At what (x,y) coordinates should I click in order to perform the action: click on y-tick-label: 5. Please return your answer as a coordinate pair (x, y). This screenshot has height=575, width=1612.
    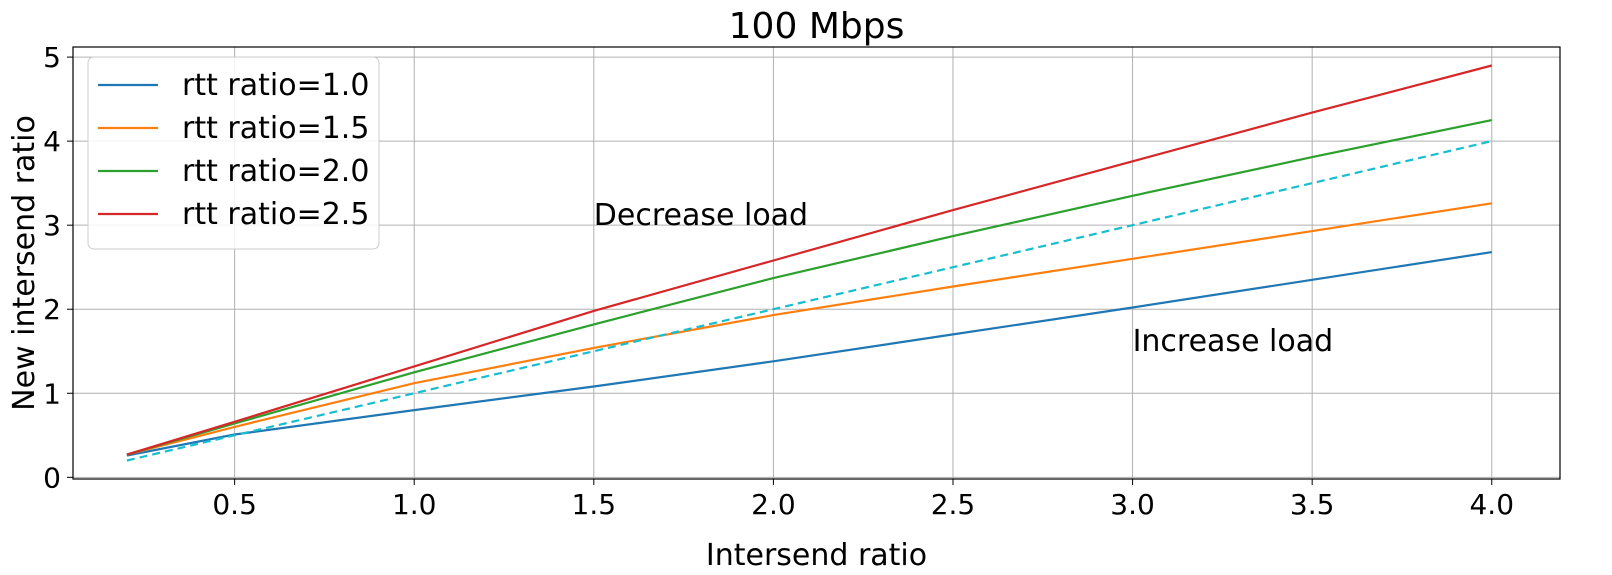
    Looking at the image, I should click on (52, 57).